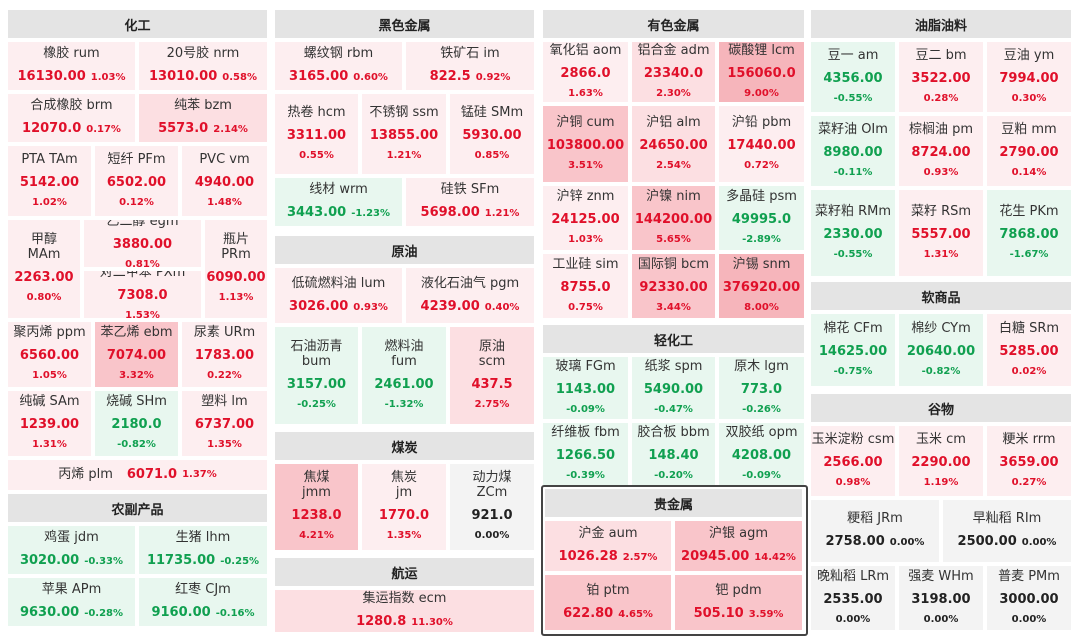  Describe the element at coordinates (585, 144) in the screenshot. I see `futures-tile: 沪铜 cum 103800.00 3.51%` at that location.